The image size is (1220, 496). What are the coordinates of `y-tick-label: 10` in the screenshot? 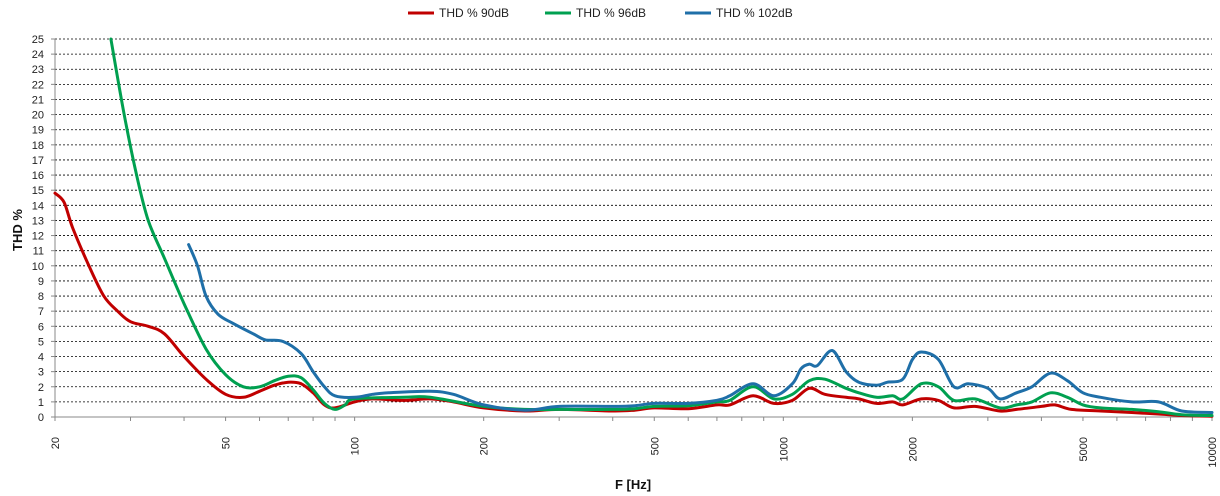 It's located at (38, 267).